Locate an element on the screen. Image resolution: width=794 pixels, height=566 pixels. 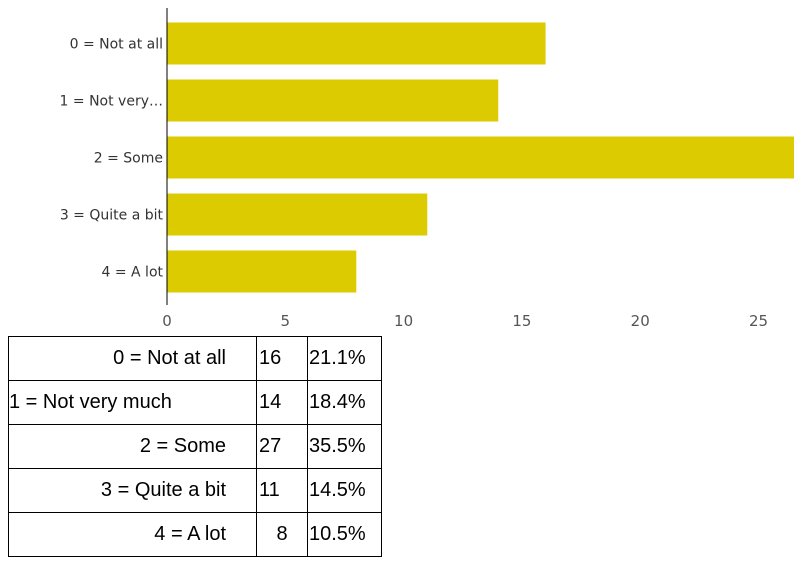
category-label: 3 = Quite a bit is located at coordinates (112, 216).